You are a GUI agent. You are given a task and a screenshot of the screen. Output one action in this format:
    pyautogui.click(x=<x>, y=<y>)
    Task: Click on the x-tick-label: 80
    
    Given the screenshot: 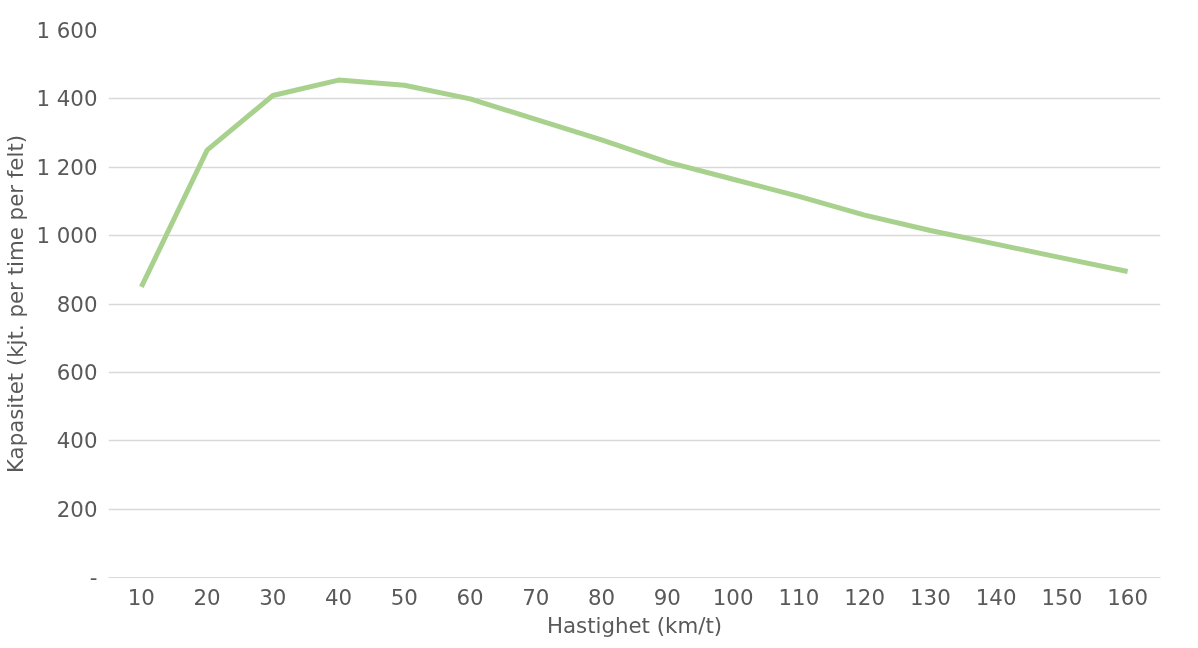 What is the action you would take?
    pyautogui.click(x=602, y=597)
    